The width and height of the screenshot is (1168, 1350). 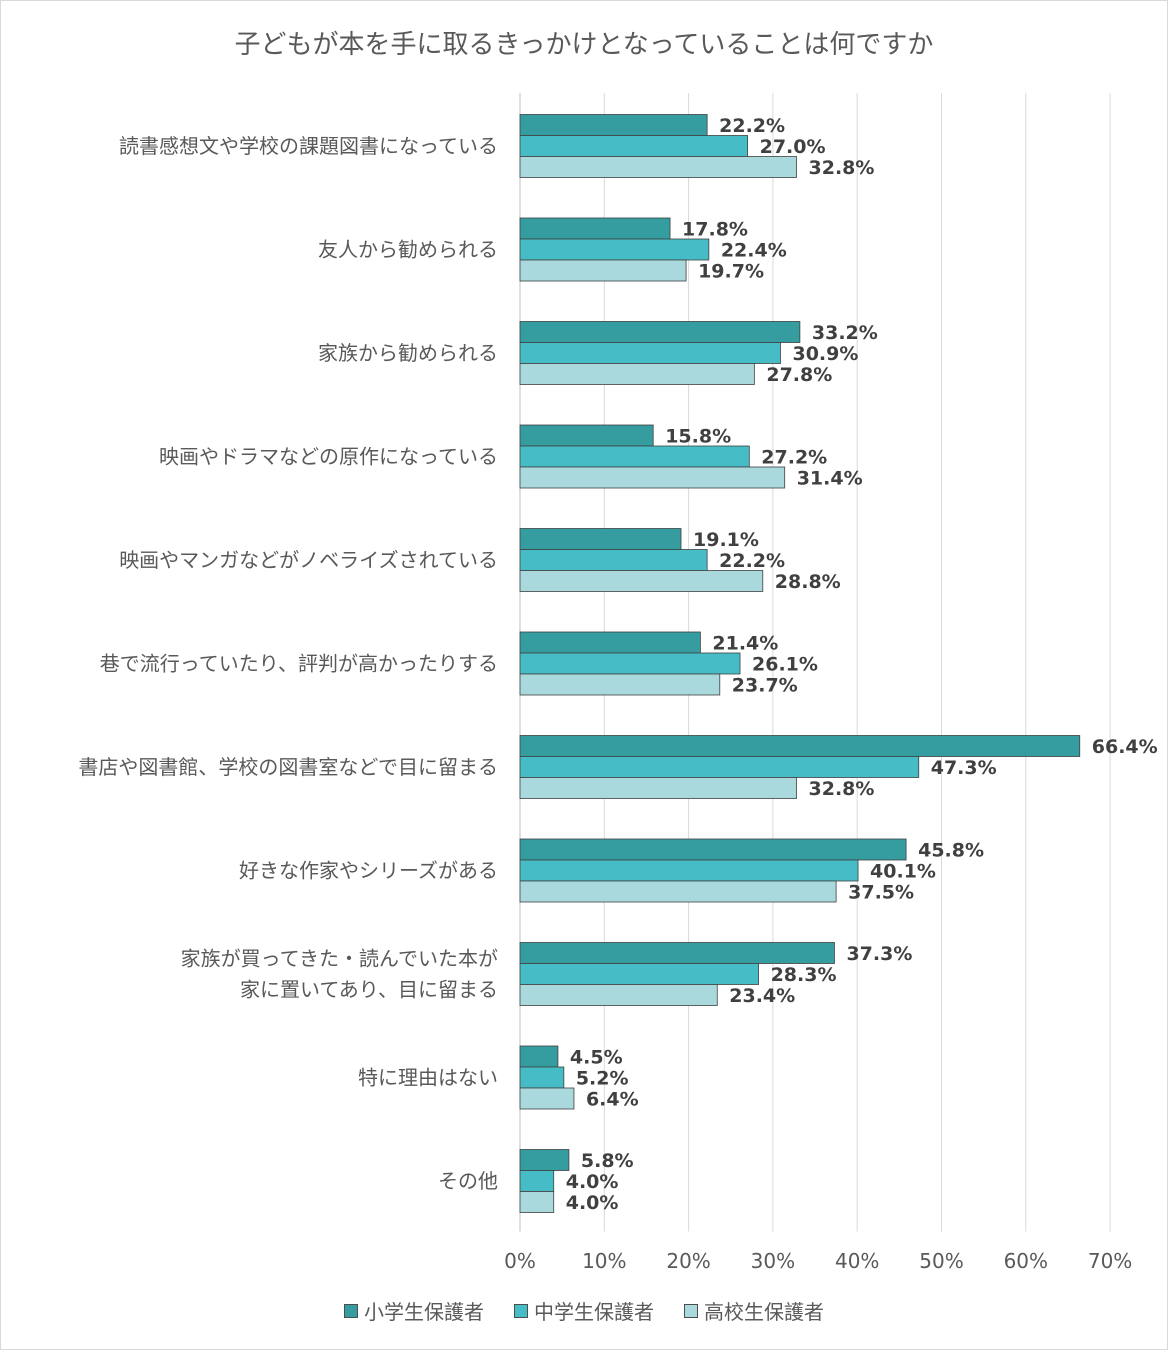 What do you see at coordinates (408, 353) in the screenshot?
I see `category-label: 家族から勧められる` at bounding box center [408, 353].